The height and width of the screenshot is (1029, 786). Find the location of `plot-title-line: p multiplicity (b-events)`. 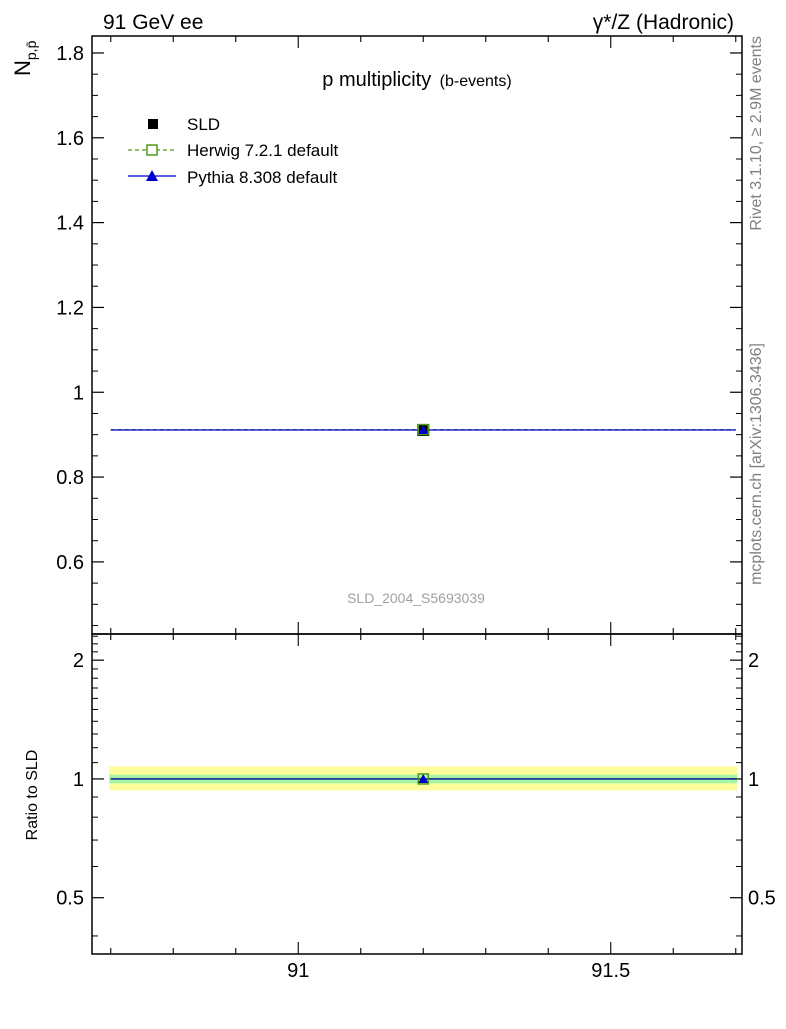

plot-title-line: p multiplicity (b-events) is located at coordinates (416, 80).